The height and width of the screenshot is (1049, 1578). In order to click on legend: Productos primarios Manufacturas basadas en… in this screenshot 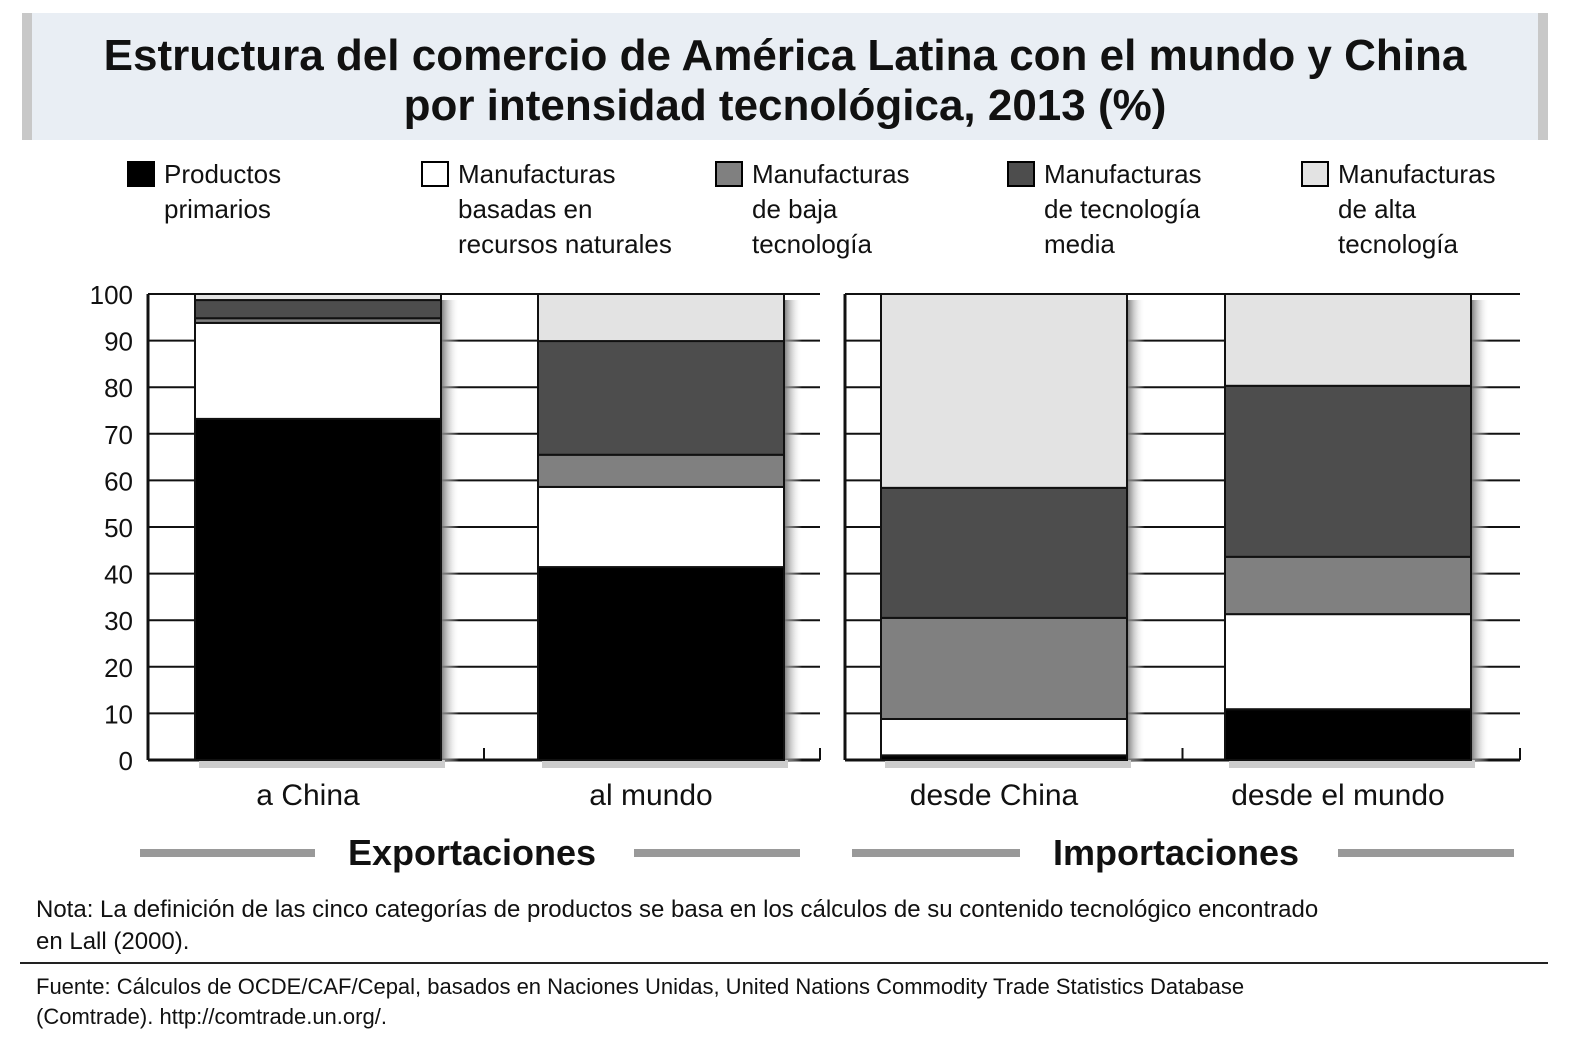, I will do `click(811, 209)`.